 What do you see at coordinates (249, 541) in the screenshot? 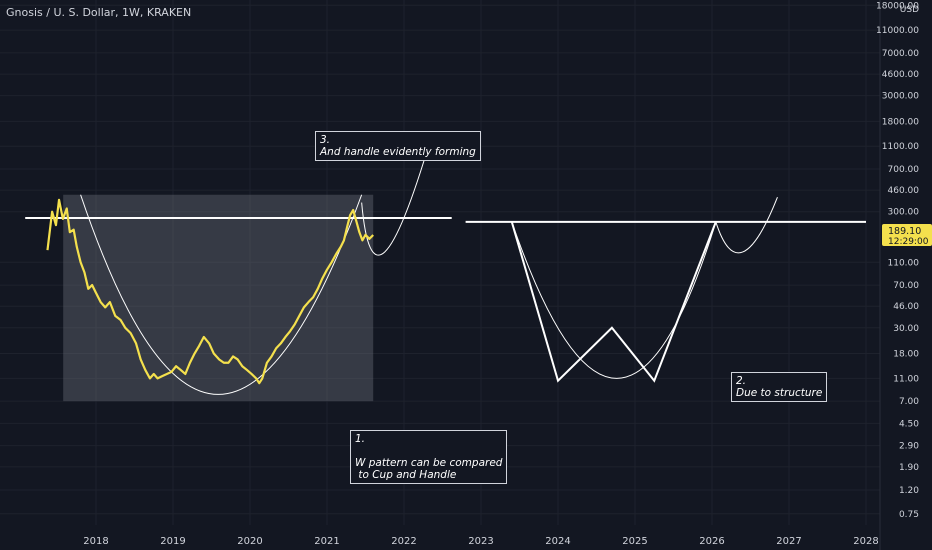
I see `x-tick-2020: 2020` at bounding box center [249, 541].